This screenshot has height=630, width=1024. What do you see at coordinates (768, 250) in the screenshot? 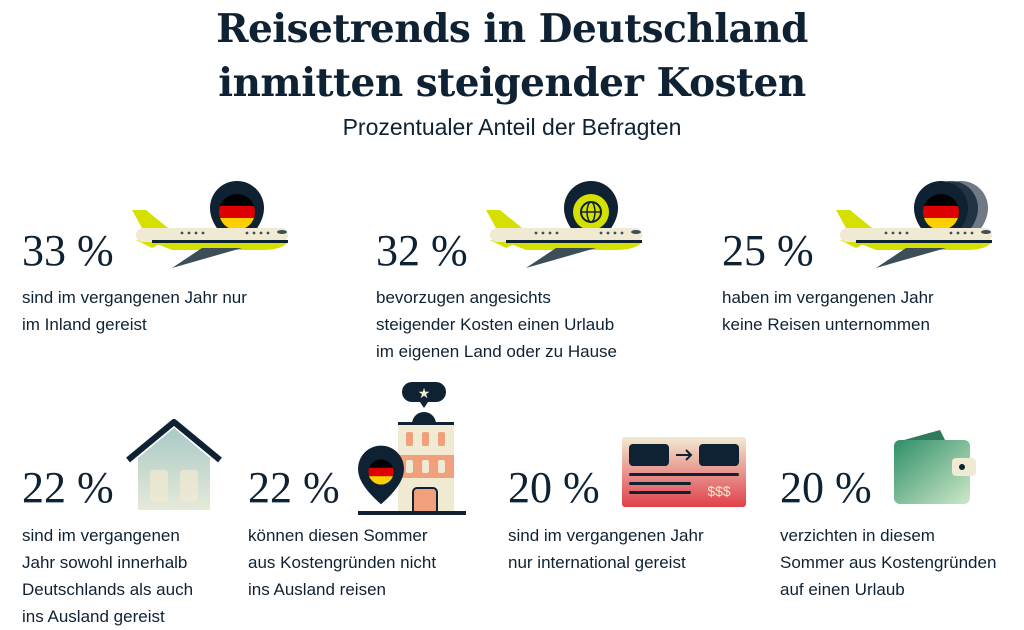
I see `stat-value: 25 %` at bounding box center [768, 250].